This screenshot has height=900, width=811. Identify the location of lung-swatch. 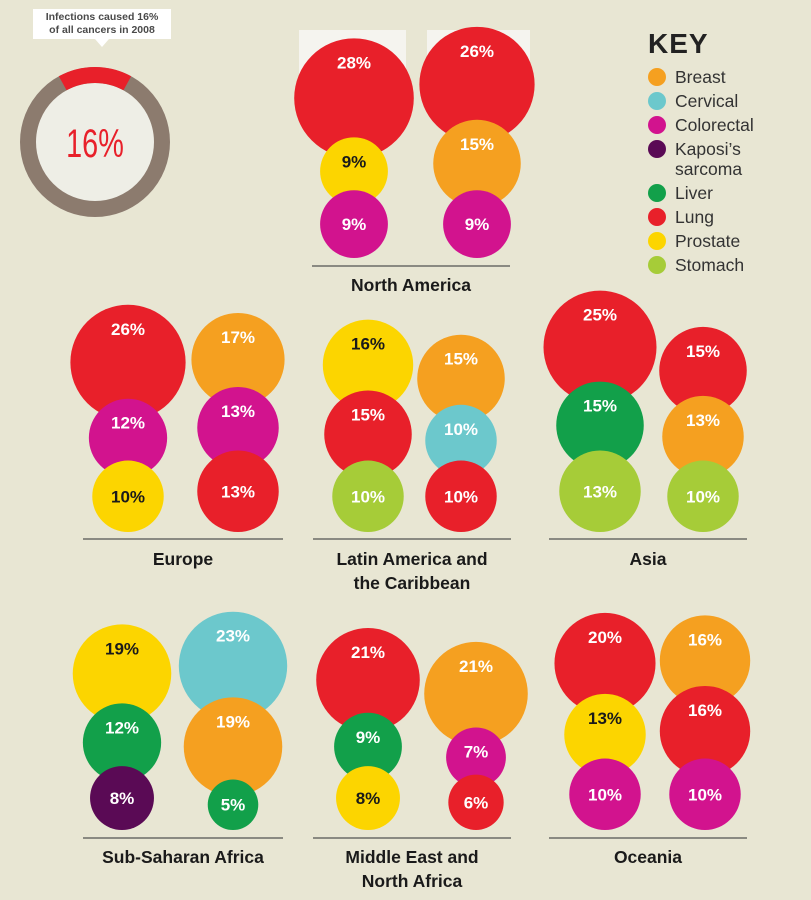
(657, 217).